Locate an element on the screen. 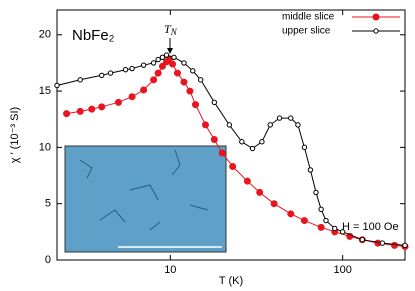 The height and width of the screenshot is (291, 415). legend-label: upper slice is located at coordinates (306, 31).